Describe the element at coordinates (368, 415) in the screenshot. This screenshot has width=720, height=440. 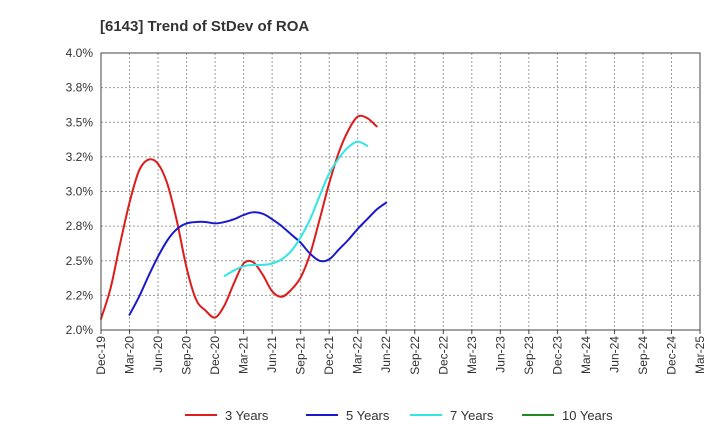
I see `legend-label: 5 Years` at that location.